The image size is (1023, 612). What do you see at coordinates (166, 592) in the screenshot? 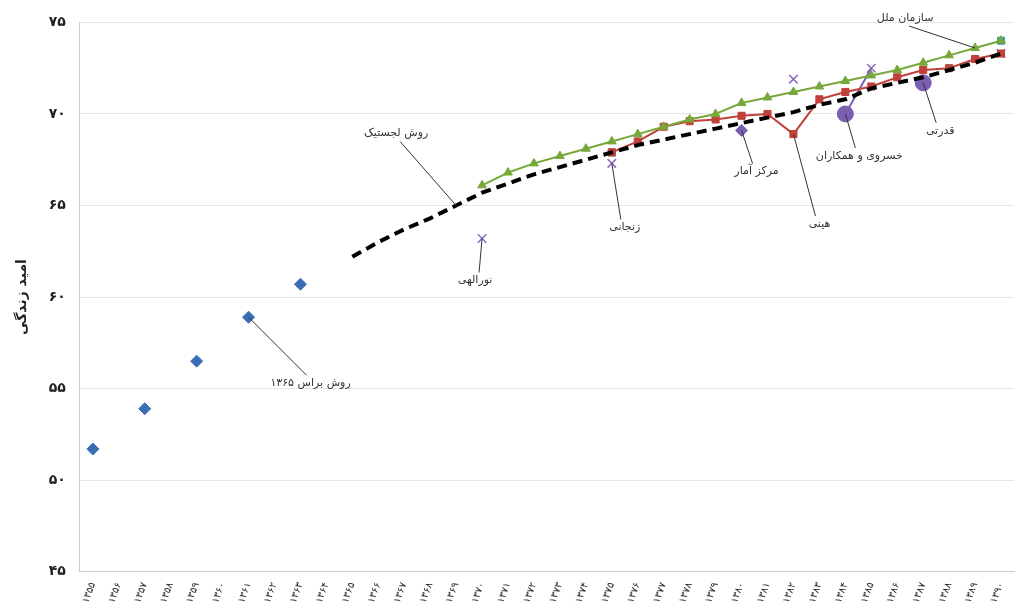
I see `x-tick-label: ۱۳۵۸` at bounding box center [166, 592].